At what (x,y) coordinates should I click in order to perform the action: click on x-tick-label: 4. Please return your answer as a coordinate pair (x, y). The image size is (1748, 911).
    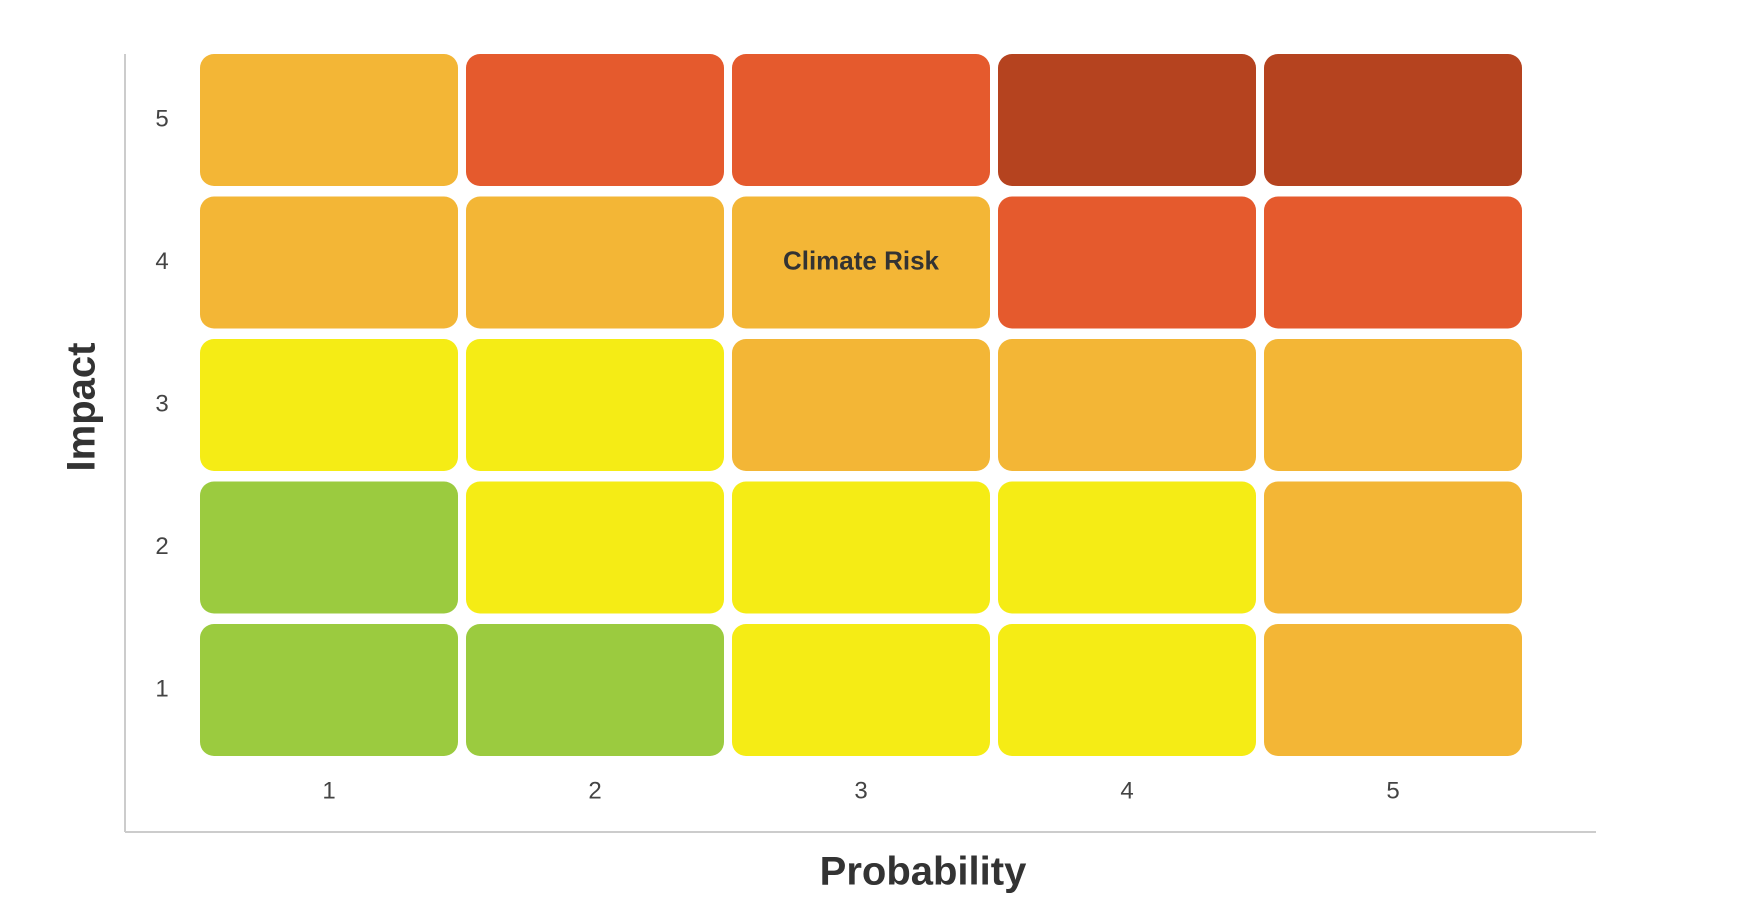
    Looking at the image, I should click on (1126, 790).